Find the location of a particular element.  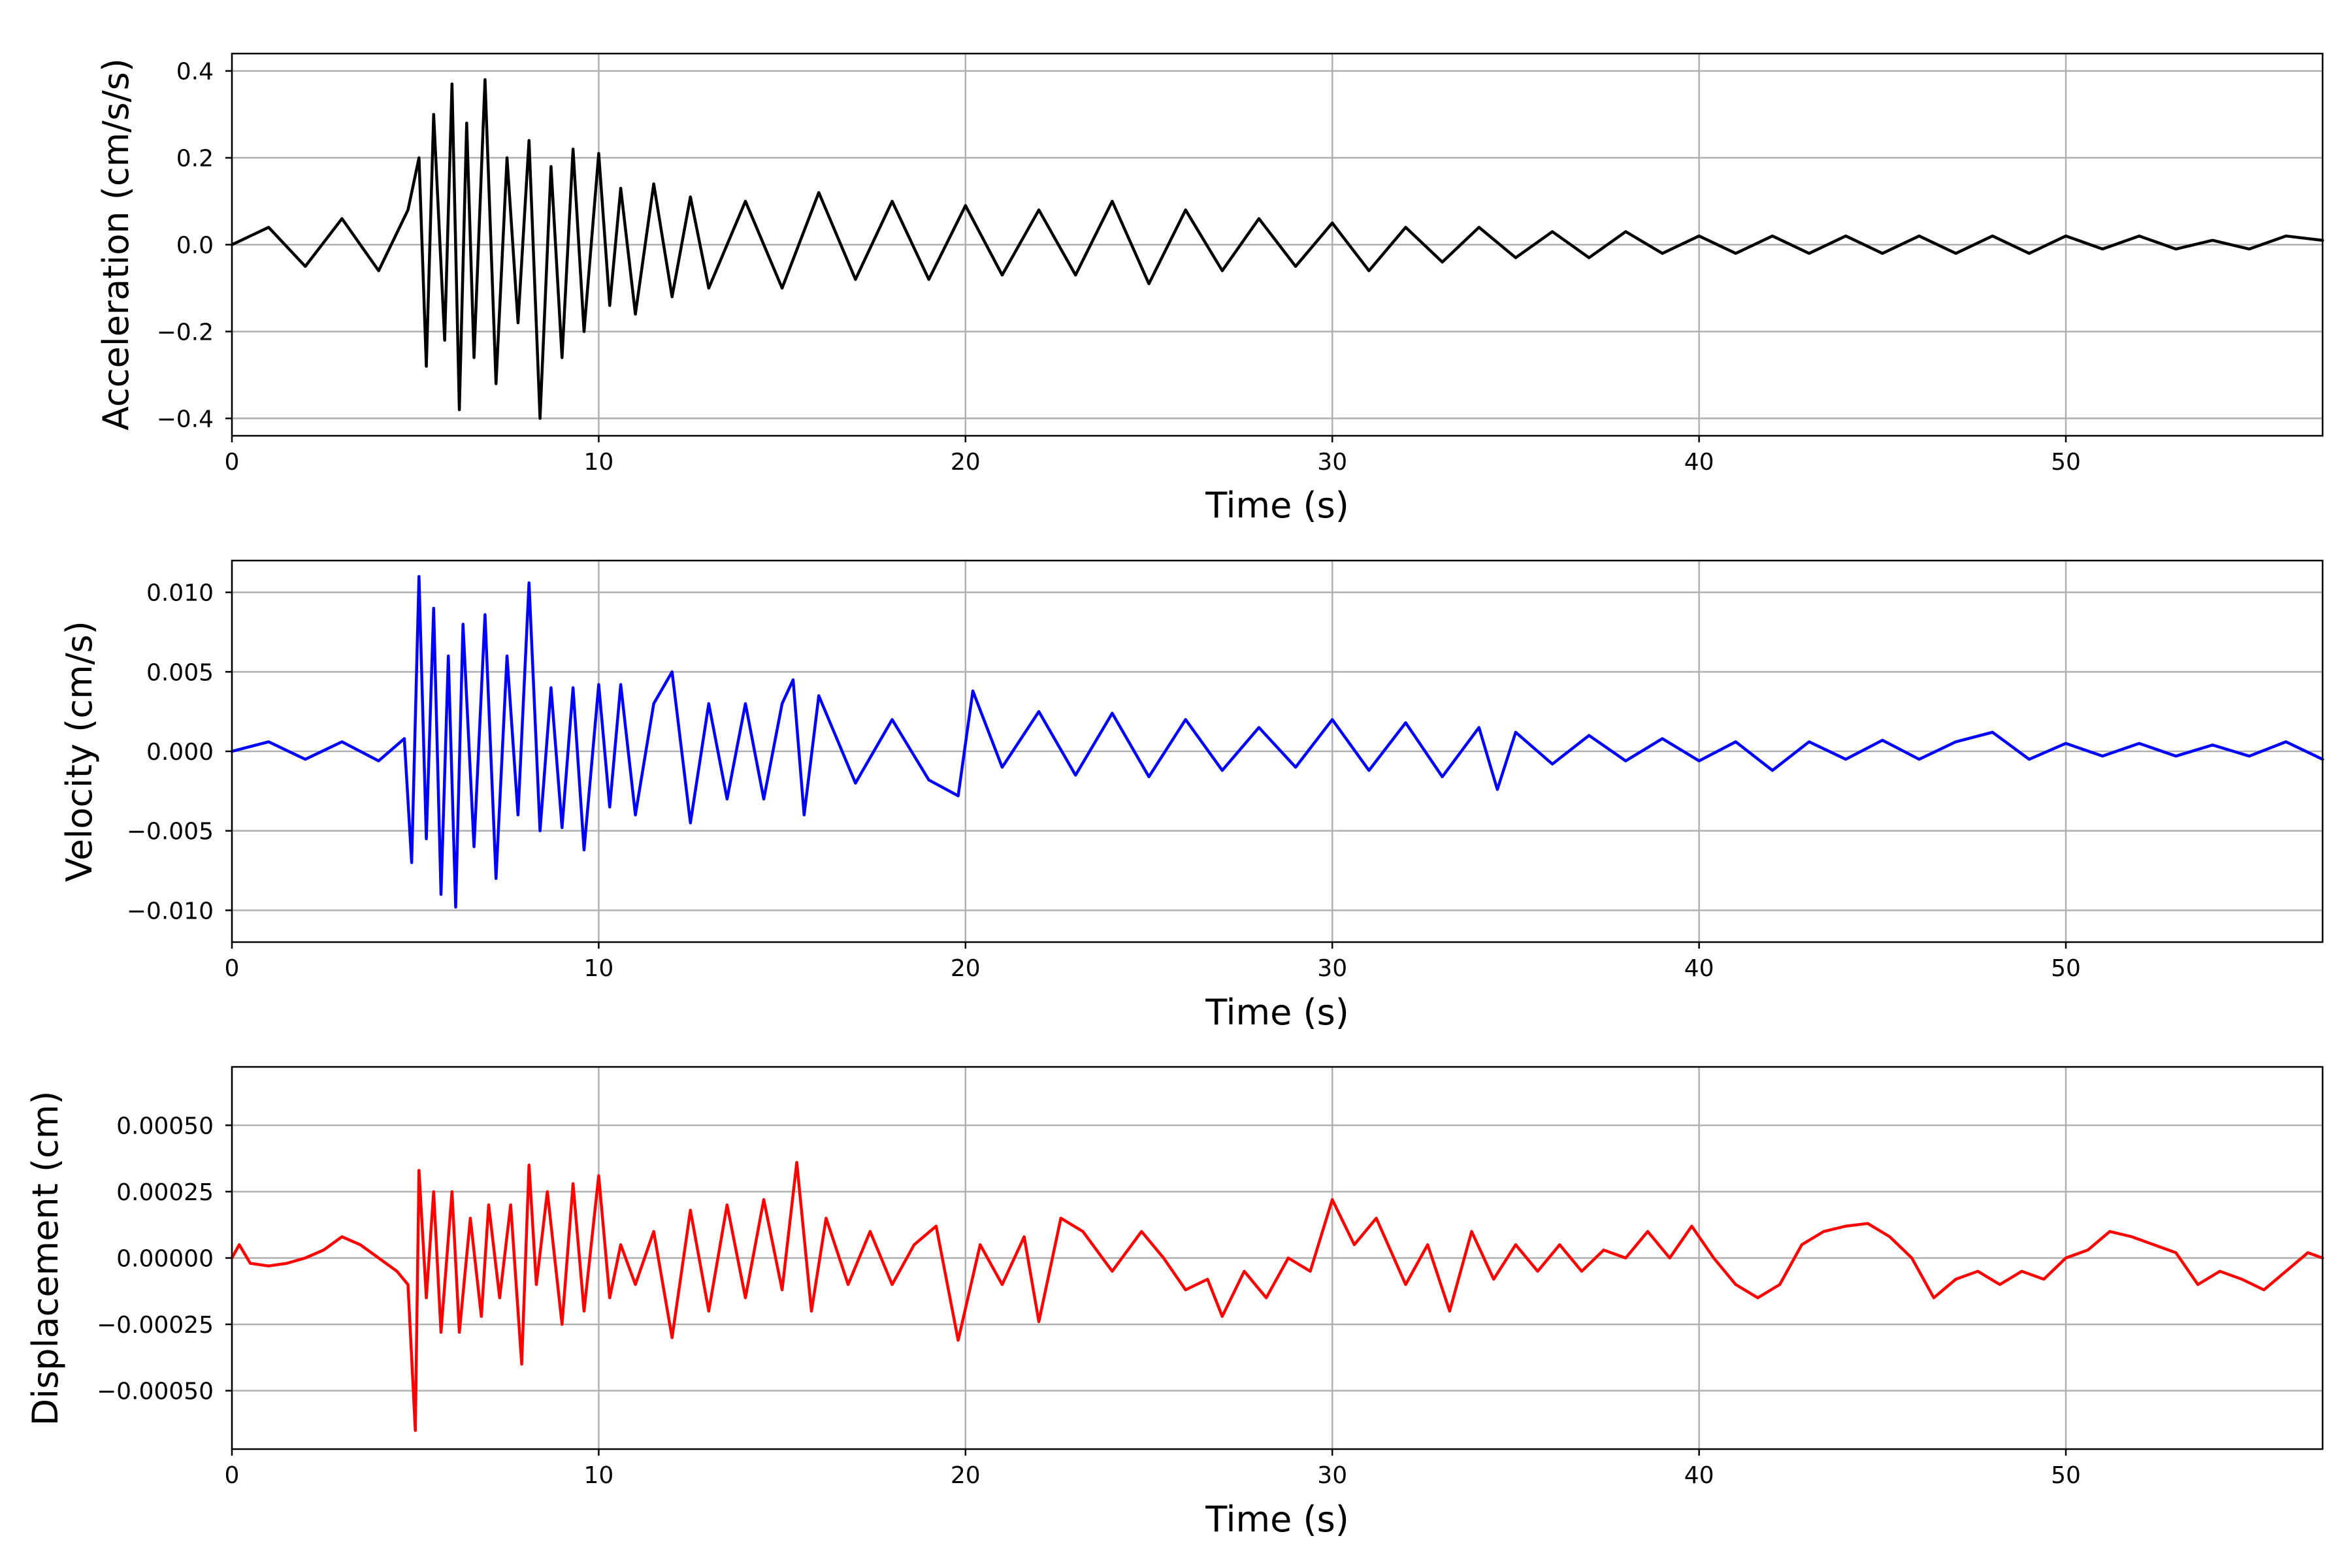

velocity-xtick-label: 0 is located at coordinates (232, 968).